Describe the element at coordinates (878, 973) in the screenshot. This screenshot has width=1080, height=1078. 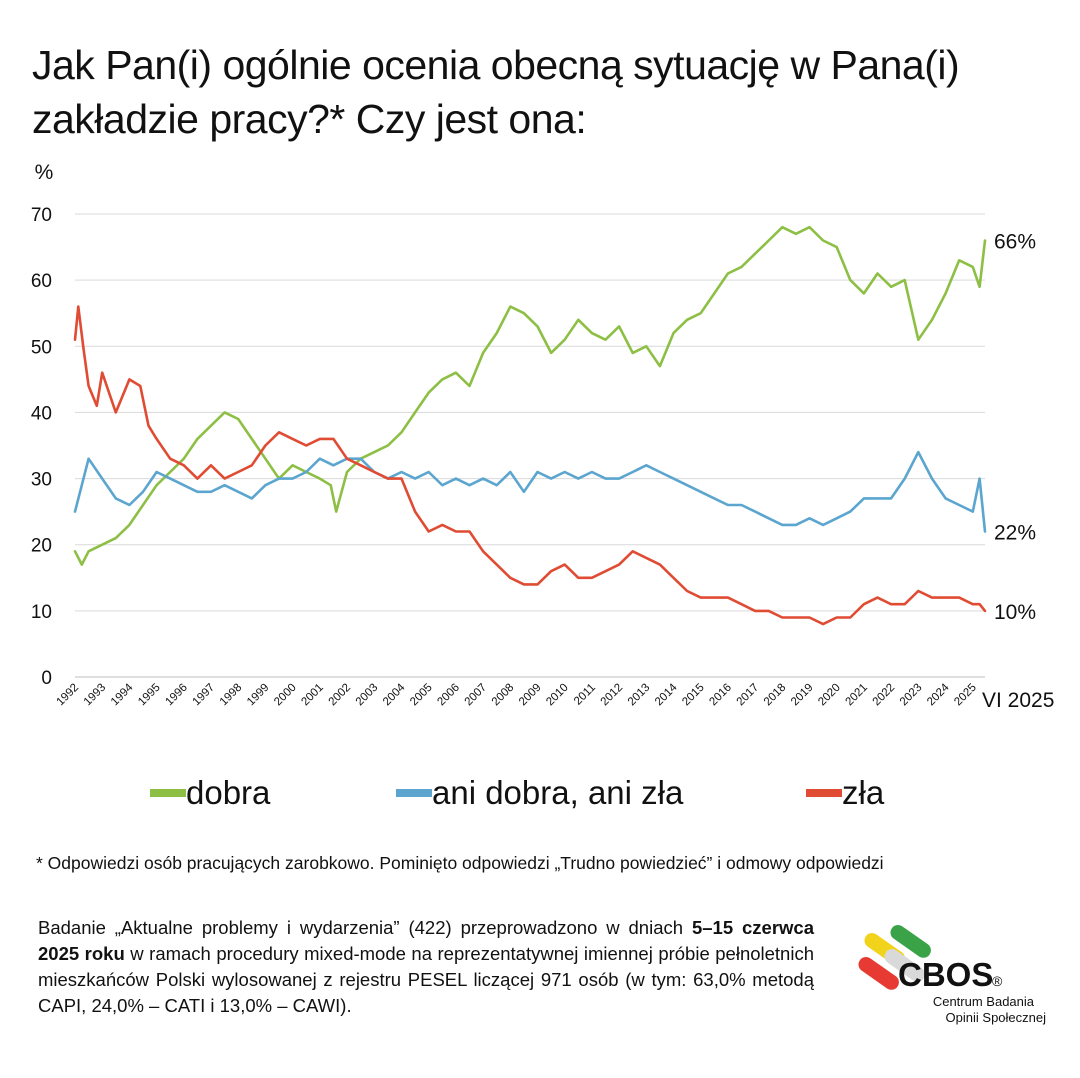
I see `logo-pill-red` at that location.